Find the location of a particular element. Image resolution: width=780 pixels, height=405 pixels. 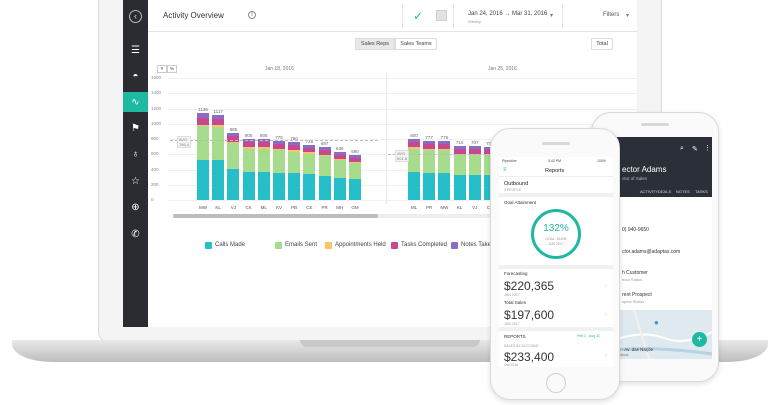

total-sales-value: $197,600 is located at coordinates (529, 315).